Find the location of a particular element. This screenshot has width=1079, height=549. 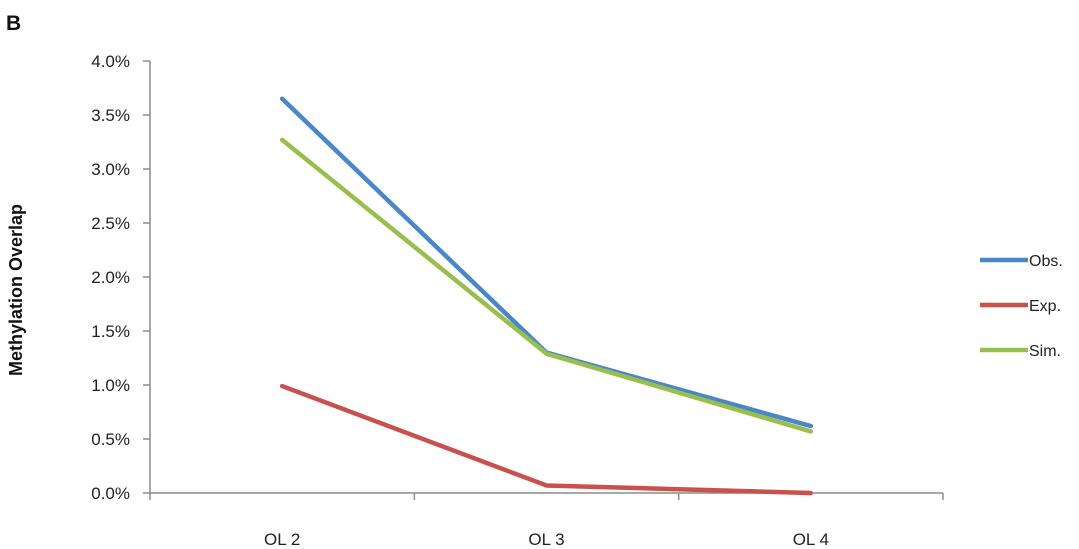

legend: Obs. Exp. Sim. is located at coordinates (1021, 306).